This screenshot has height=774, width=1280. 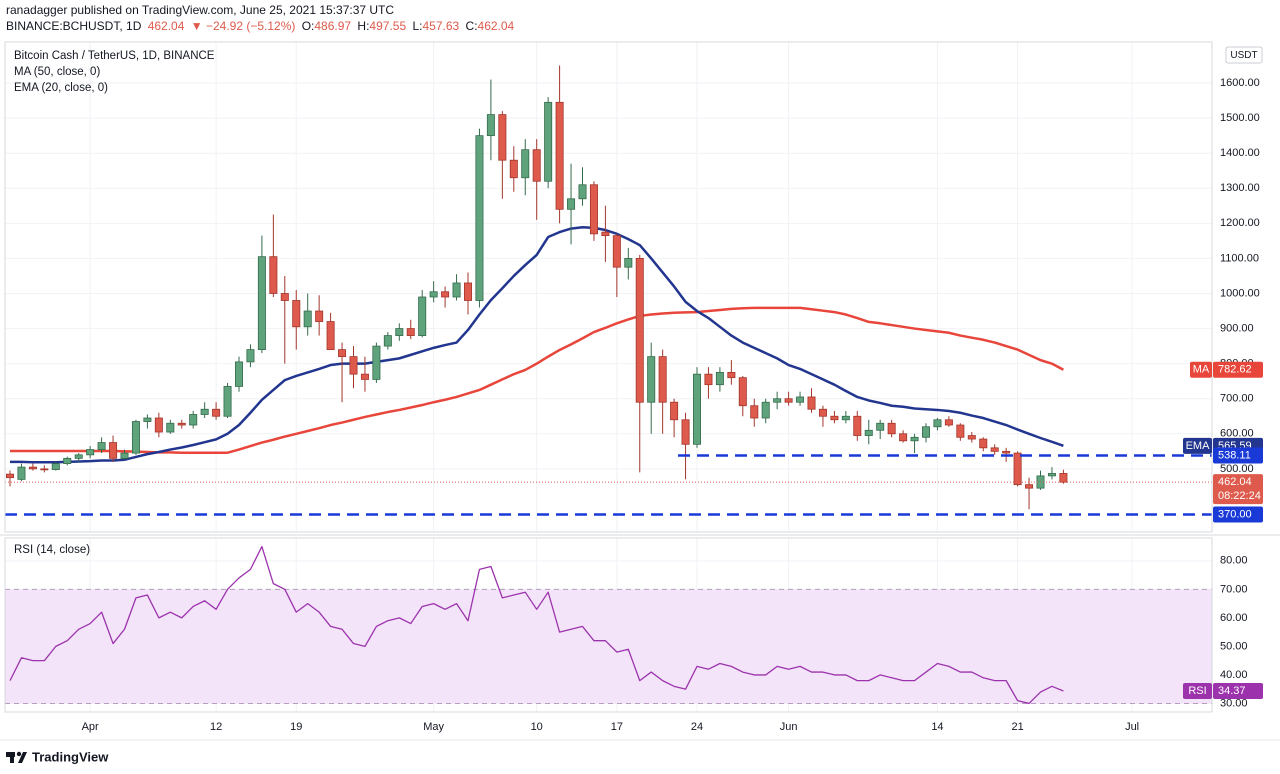 I want to click on ohlc-key: O:, so click(x=308, y=26).